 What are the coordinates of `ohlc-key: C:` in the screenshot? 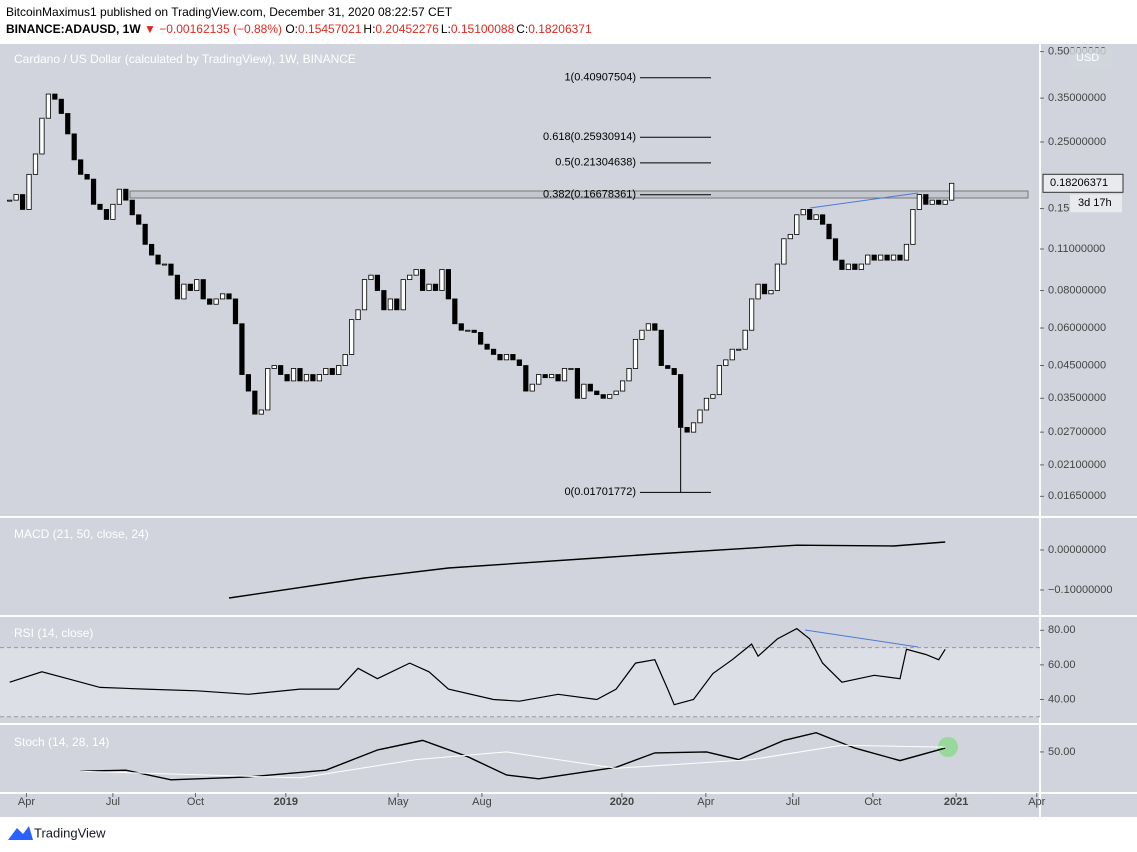 It's located at (522, 29).